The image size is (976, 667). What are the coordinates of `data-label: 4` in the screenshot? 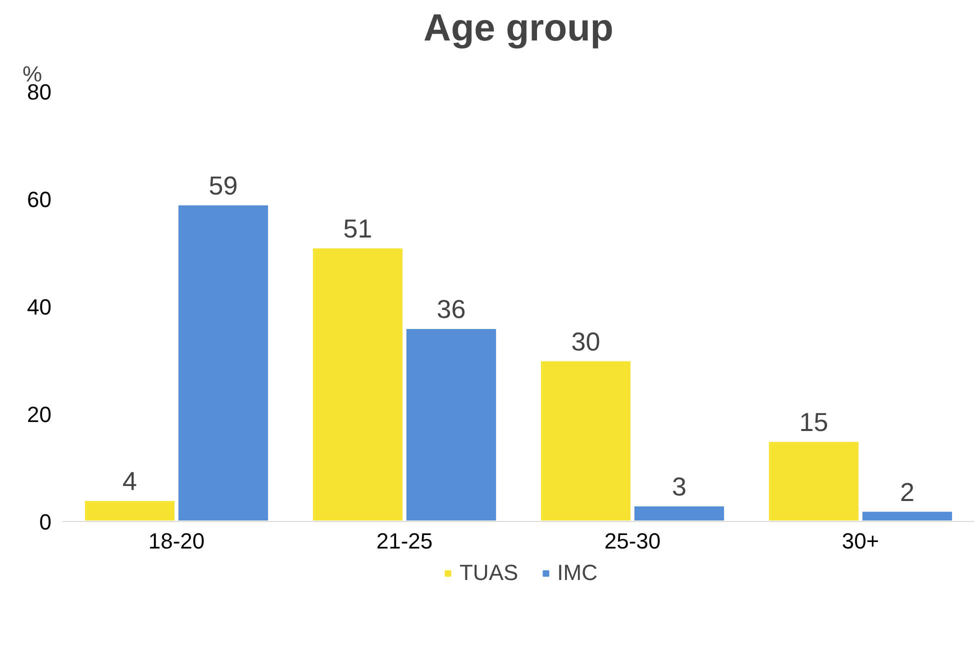 It's located at (129, 481).